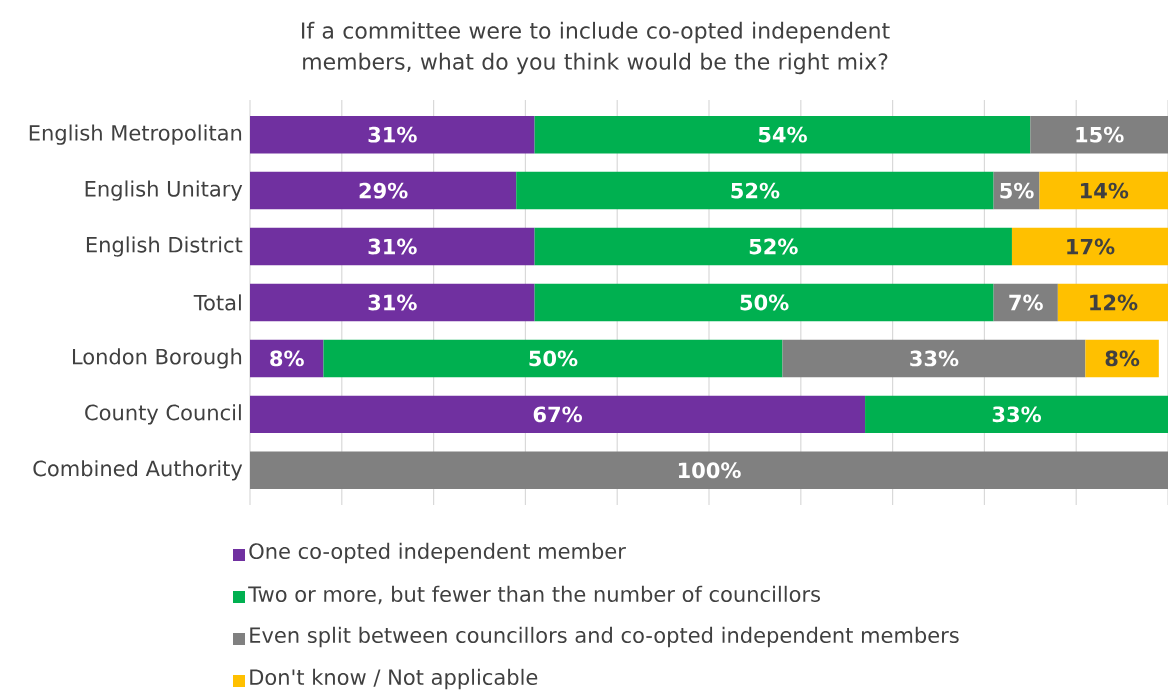 This screenshot has height=691, width=1168. What do you see at coordinates (596, 48) in the screenshot?
I see `chart-title: If a committee were to include co-opted independent members, what do you think would be the right mix?` at bounding box center [596, 48].